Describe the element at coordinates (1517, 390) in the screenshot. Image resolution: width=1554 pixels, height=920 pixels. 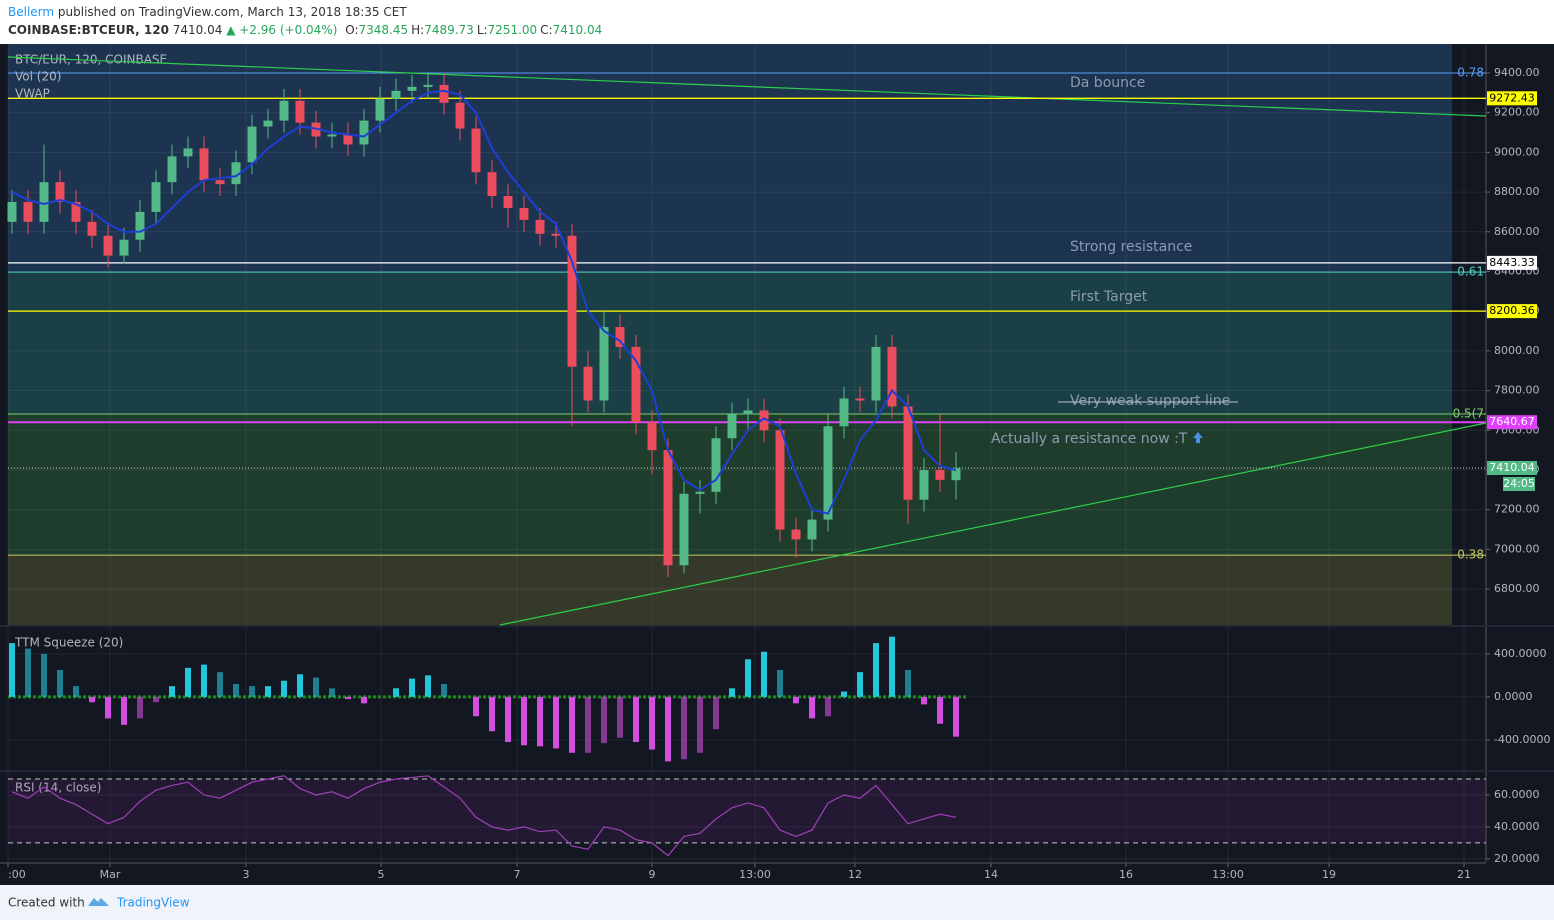
I see `y-tick-label: 7800.00` at that location.